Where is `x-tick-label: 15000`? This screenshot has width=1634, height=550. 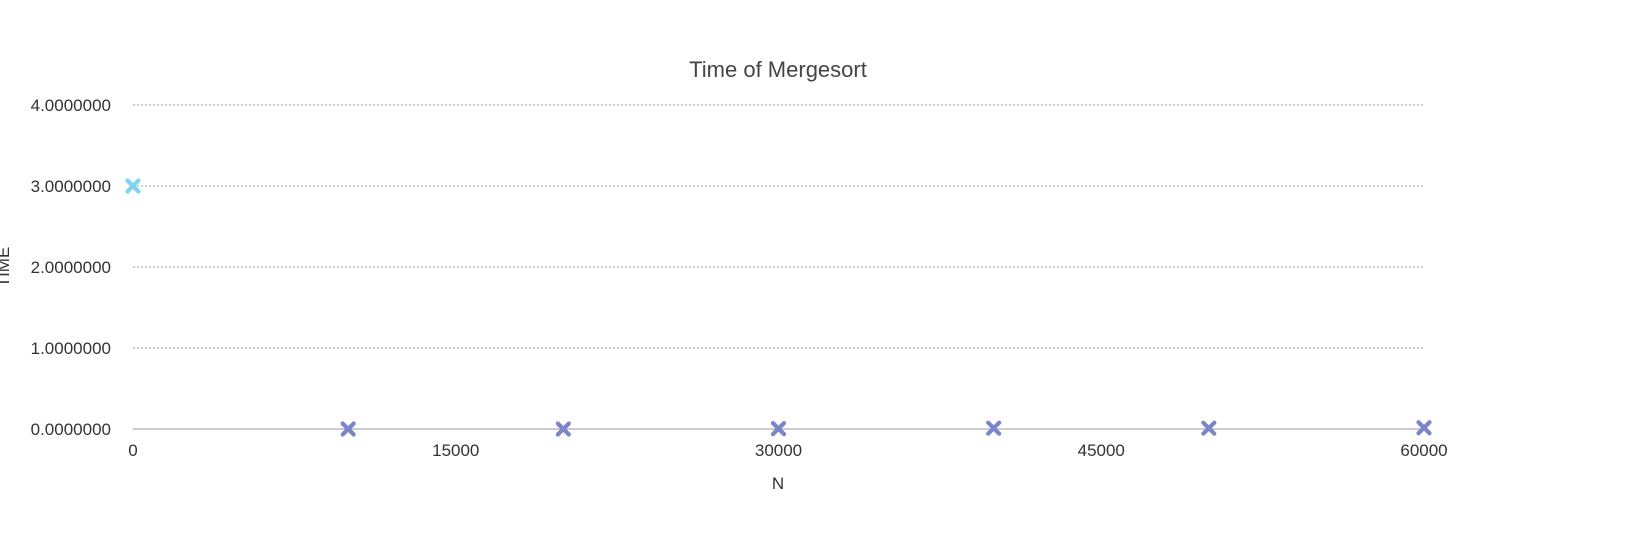
x-tick-label: 15000 is located at coordinates (455, 450).